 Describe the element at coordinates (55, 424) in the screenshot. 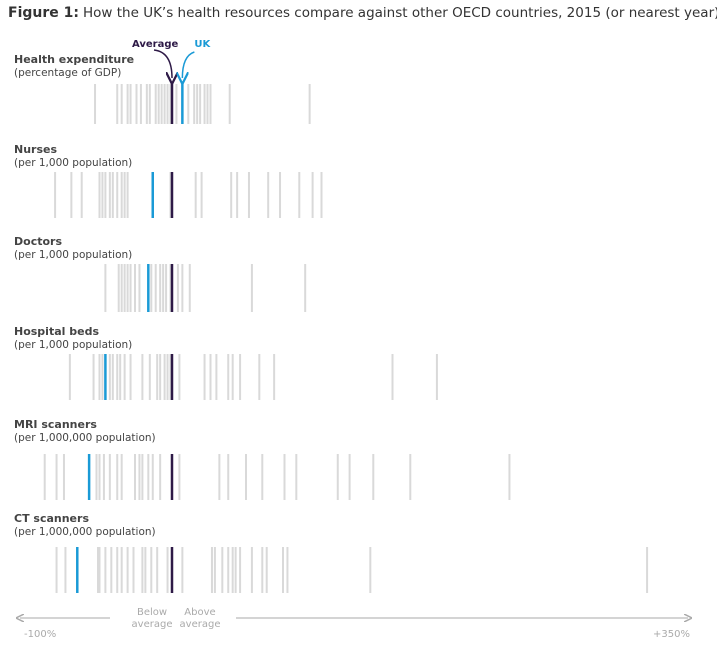

I see `panel-title: MRI scanners` at that location.